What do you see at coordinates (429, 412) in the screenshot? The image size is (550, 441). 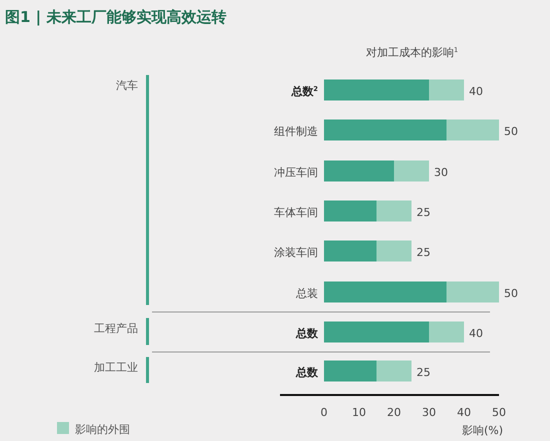 I see `x-tick-label: 30` at bounding box center [429, 412].